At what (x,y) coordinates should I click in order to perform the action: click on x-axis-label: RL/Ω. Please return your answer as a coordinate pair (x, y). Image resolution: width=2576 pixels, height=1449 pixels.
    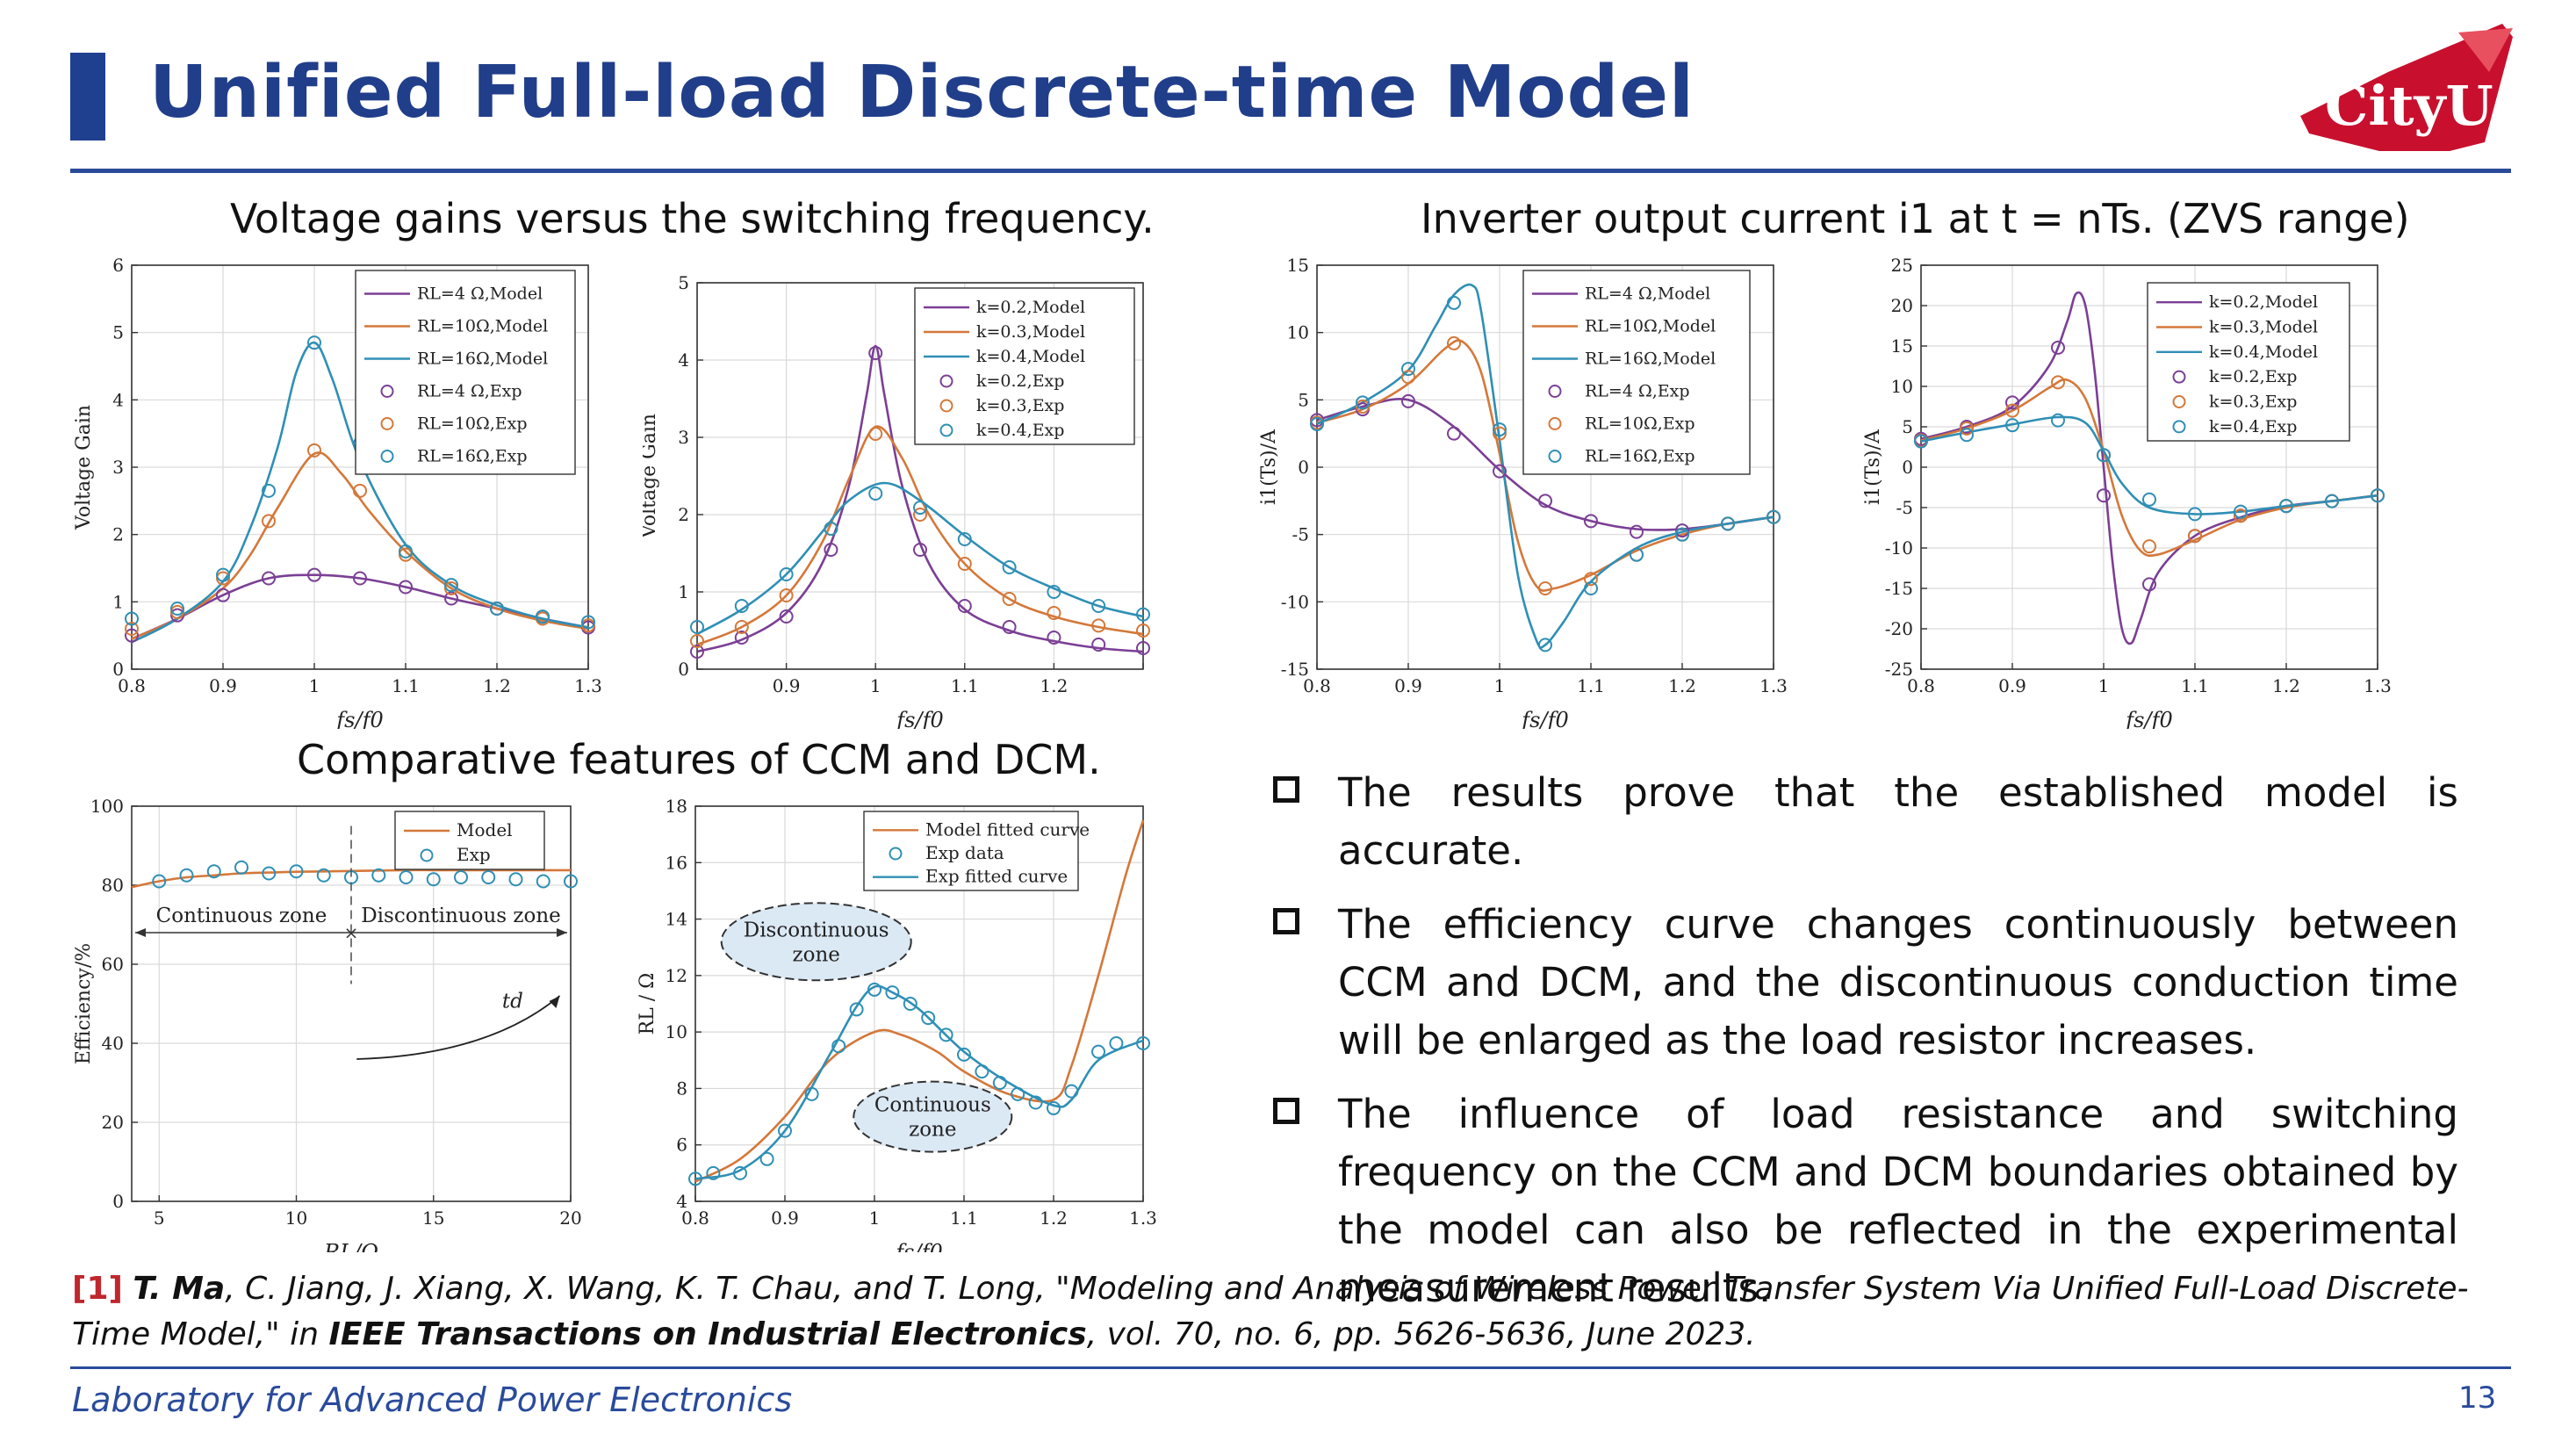
    Looking at the image, I should click on (350, 1246).